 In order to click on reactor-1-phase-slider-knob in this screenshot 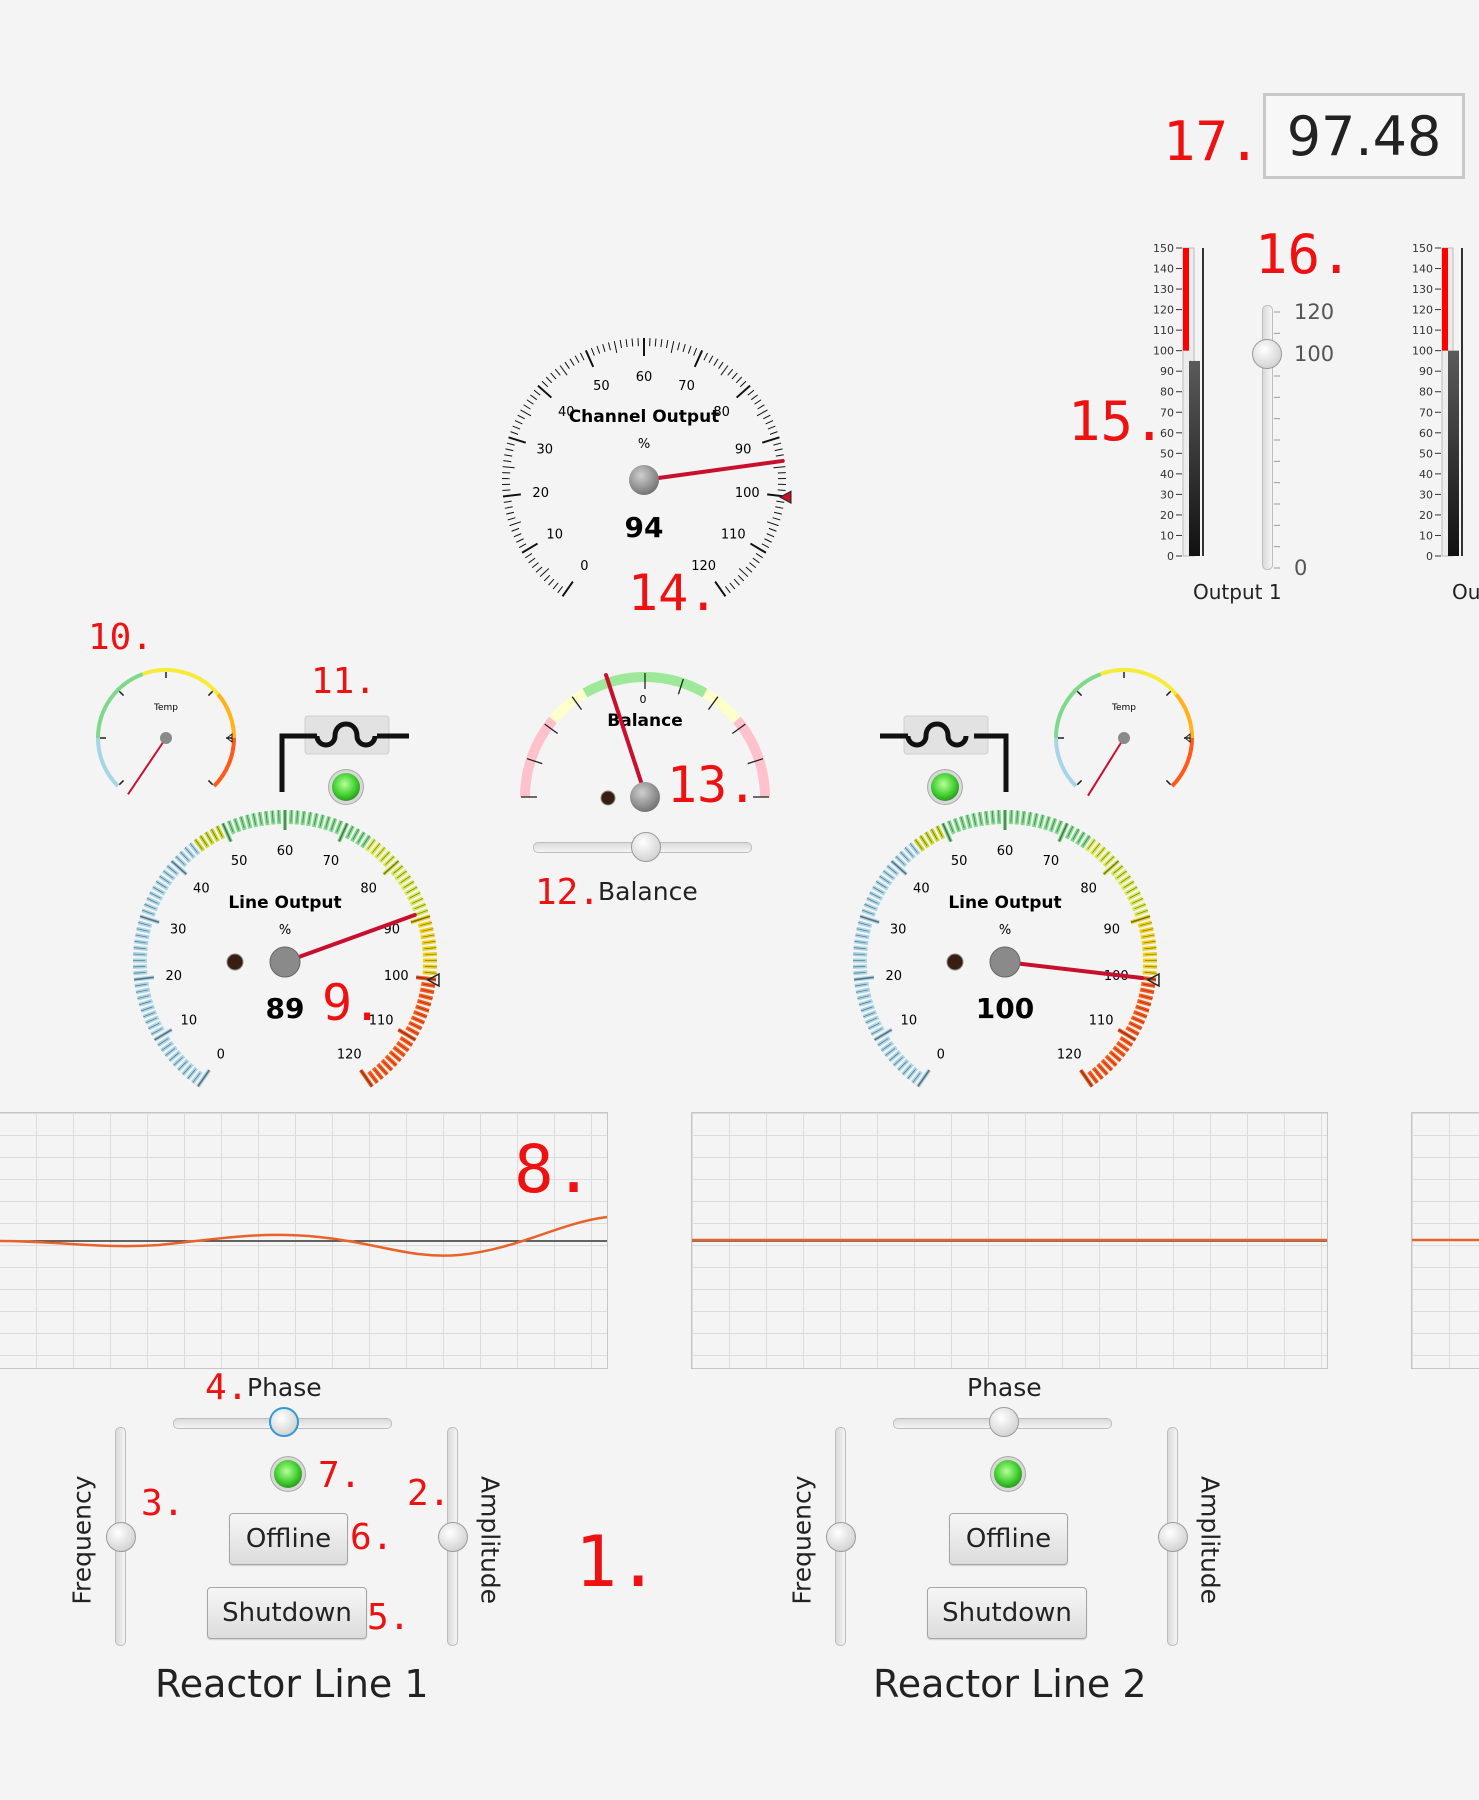, I will do `click(284, 1422)`.